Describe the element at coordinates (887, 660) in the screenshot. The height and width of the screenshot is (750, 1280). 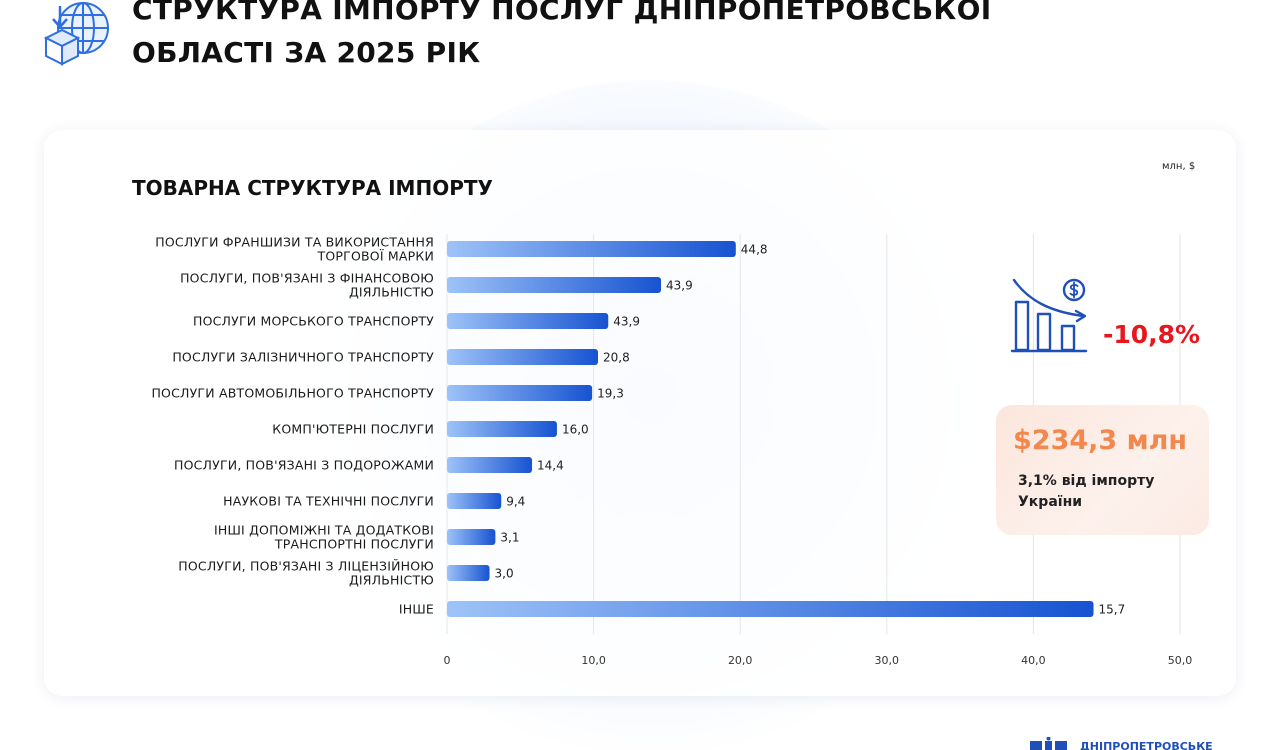
I see `x-tick-label: 30,0` at that location.